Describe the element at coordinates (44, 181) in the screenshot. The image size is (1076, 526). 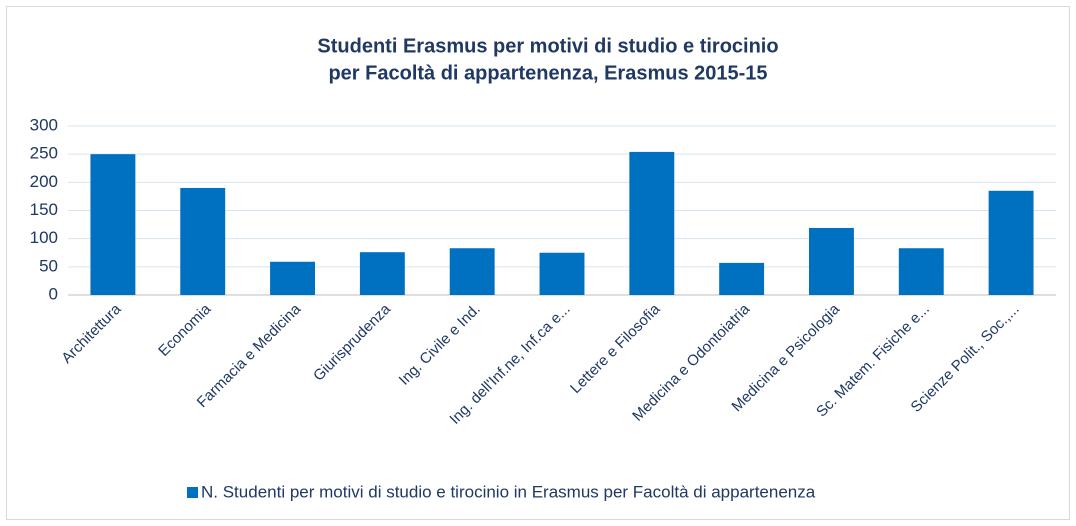
I see `y-tick-label: 200` at that location.